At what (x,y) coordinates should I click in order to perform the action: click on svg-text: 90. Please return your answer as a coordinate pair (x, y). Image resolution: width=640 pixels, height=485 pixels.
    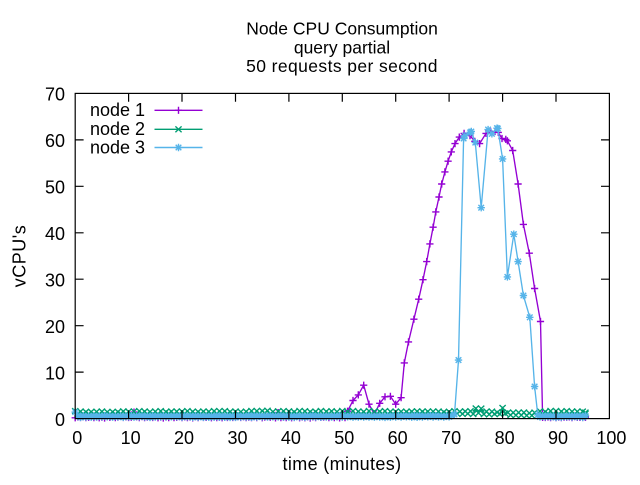
    Looking at the image, I should click on (558, 438).